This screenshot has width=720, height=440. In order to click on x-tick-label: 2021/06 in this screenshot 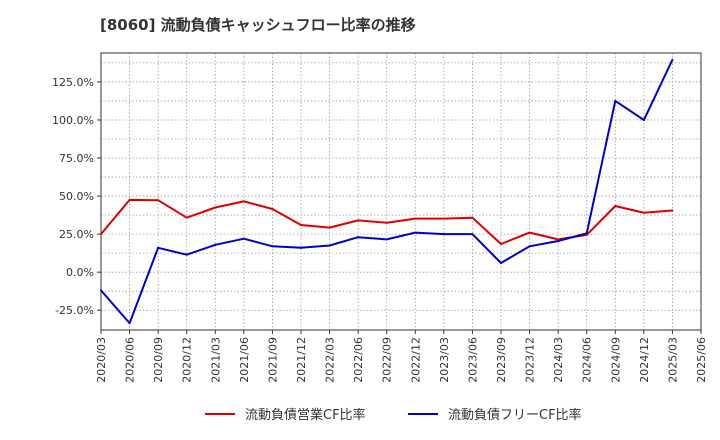, I will do `click(244, 360)`.